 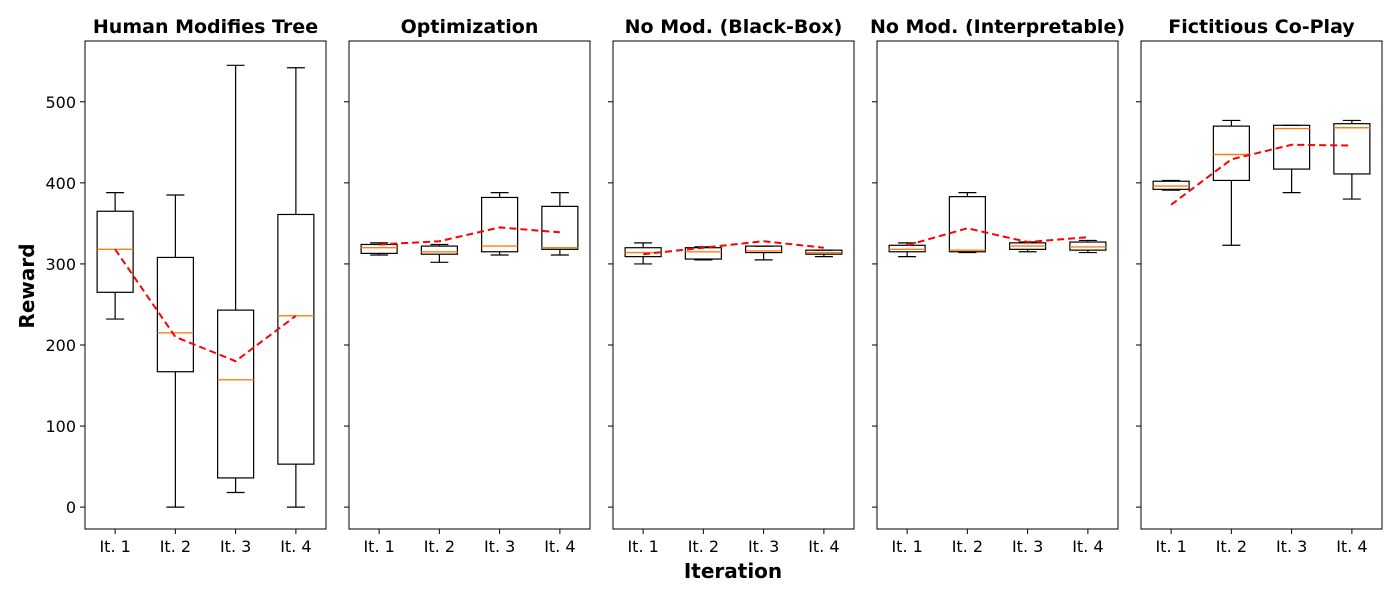 What do you see at coordinates (71, 507) in the screenshot?
I see `y-tick-label: 0` at bounding box center [71, 507].